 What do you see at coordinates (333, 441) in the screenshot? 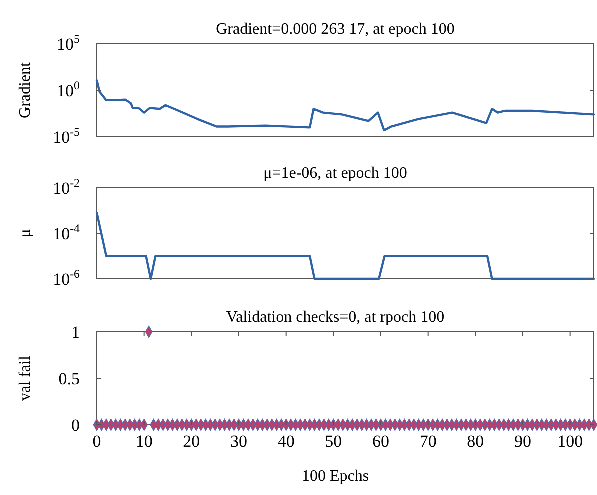
I see `x-tick-label: 50` at bounding box center [333, 441].